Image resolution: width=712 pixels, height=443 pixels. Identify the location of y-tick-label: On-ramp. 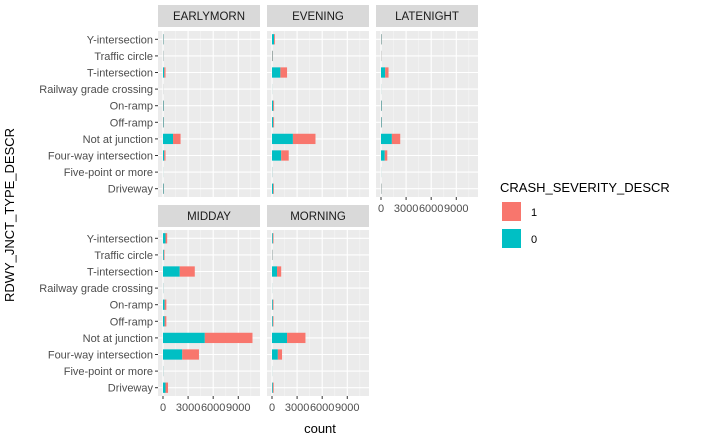
(131, 306).